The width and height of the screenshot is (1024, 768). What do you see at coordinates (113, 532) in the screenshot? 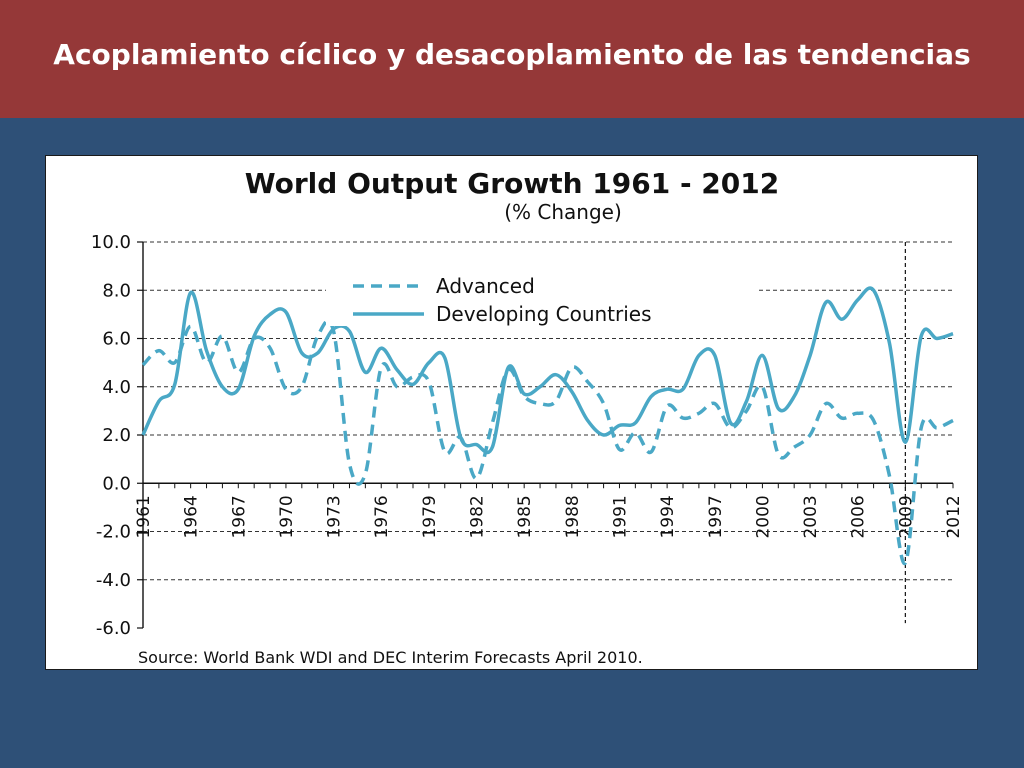
I see `y-tick-label: -2.0` at bounding box center [113, 532].